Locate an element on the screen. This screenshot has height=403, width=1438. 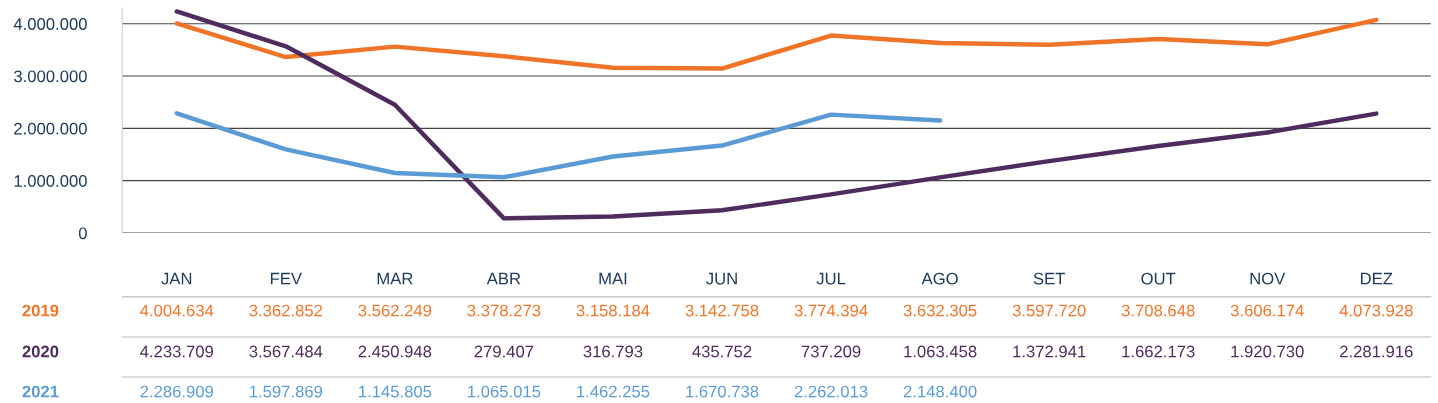
data-label: 4.073.928 is located at coordinates (1376, 310).